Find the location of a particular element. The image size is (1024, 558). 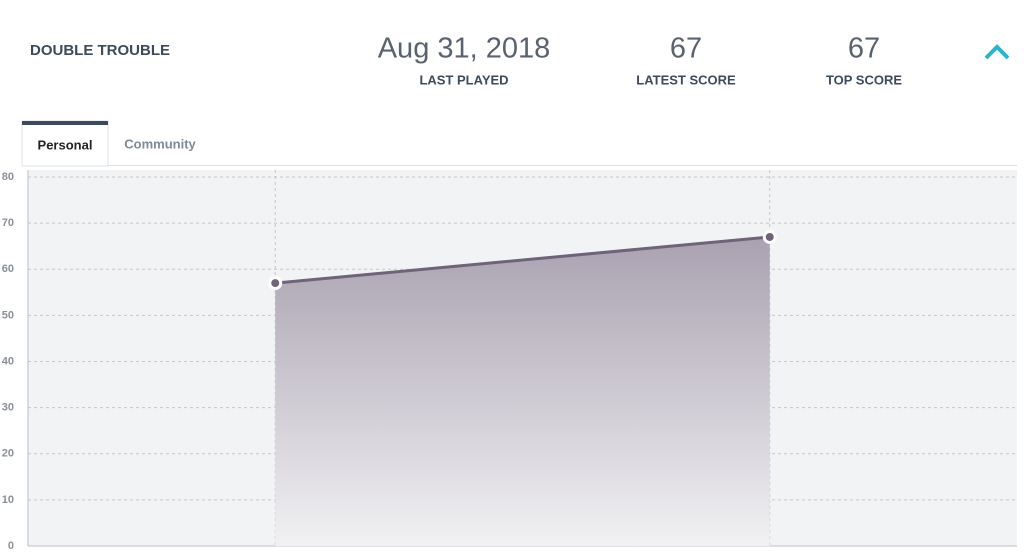

tab-label: Community is located at coordinates (160, 143).